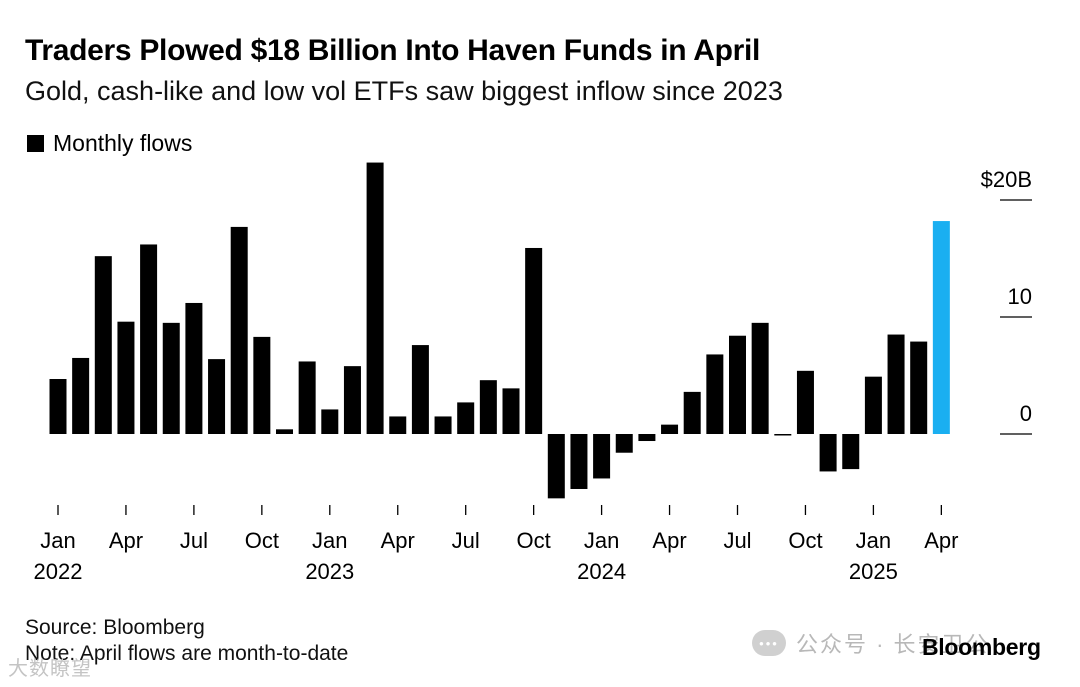 The height and width of the screenshot is (687, 1080). I want to click on wechat-icon: •••, so click(769, 643).